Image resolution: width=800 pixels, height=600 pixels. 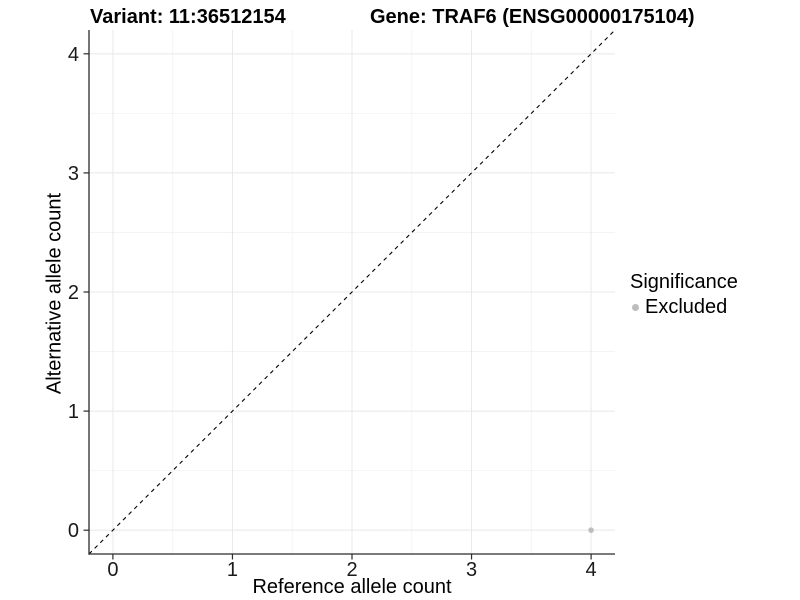 What do you see at coordinates (635, 307) in the screenshot?
I see `legend-point-icon` at bounding box center [635, 307].